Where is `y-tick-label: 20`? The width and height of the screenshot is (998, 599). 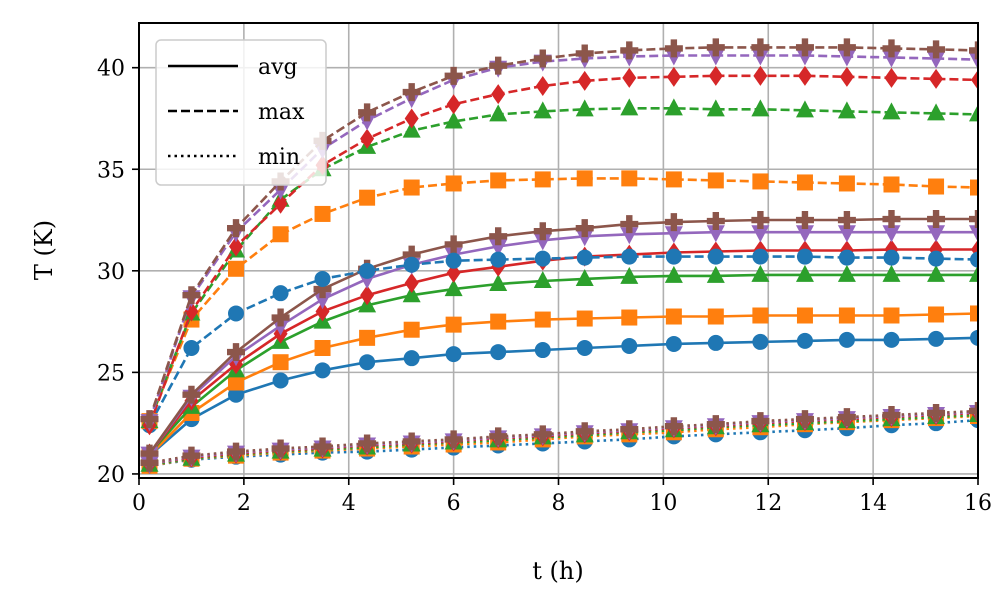 y-tick-label: 20 is located at coordinates (111, 475).